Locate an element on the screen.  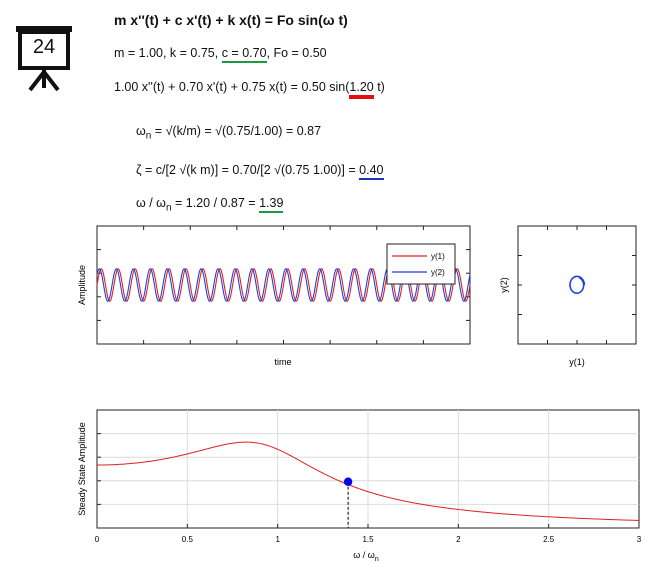
natural-frequency-line: ωn = √(k/m) = √(0.75/1.00) = 0.87 is located at coordinates (228, 133).